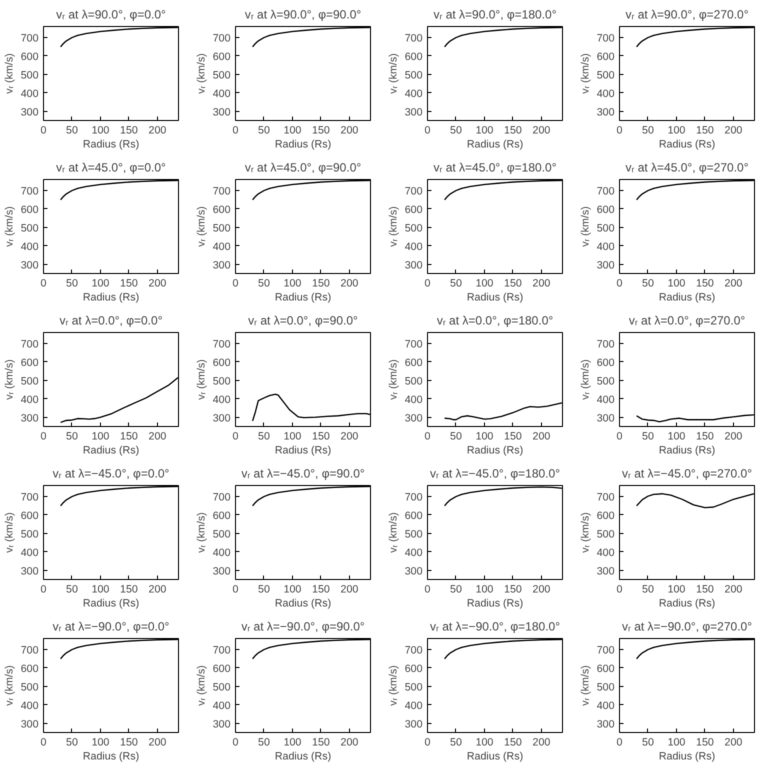 The height and width of the screenshot is (768, 768). What do you see at coordinates (111, 15) in the screenshot?
I see `chart-title: vᵣ at λ=90.0°, φ=0.0°` at bounding box center [111, 15].